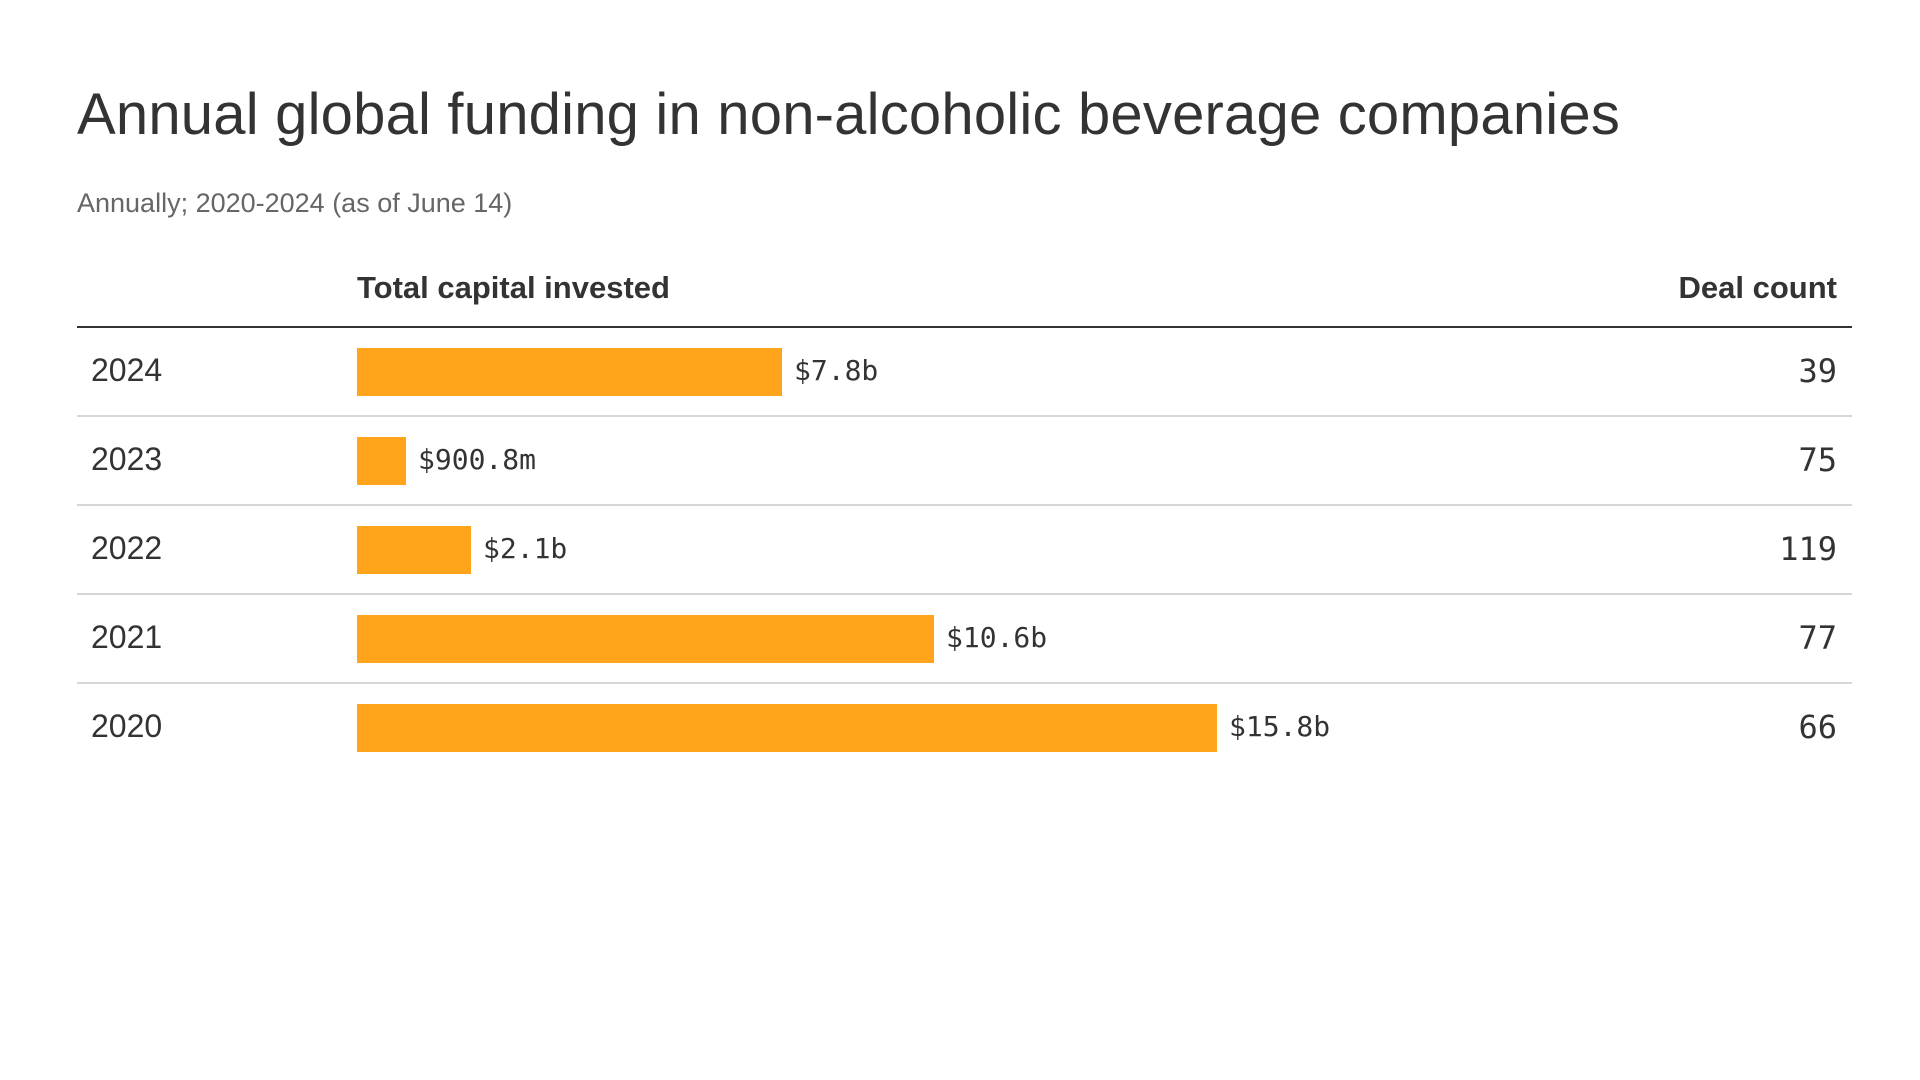 This screenshot has height=1080, width=1920. What do you see at coordinates (1817, 638) in the screenshot?
I see `deal-count-value: 77` at bounding box center [1817, 638].